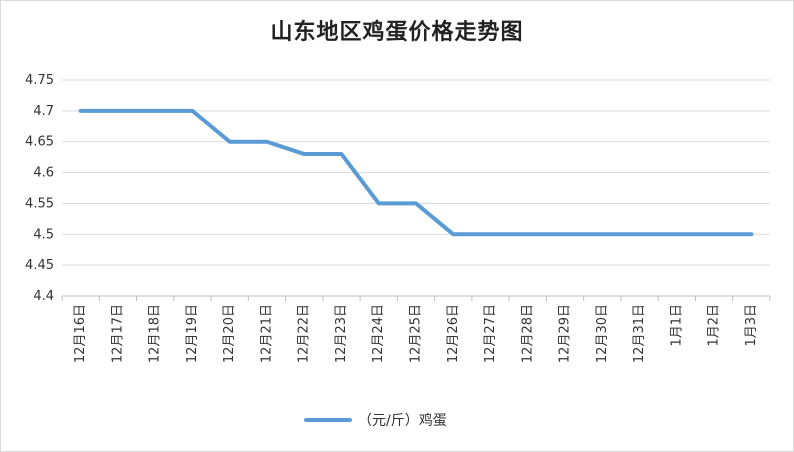  I want to click on x-tick-label: 1月2日, so click(714, 325).